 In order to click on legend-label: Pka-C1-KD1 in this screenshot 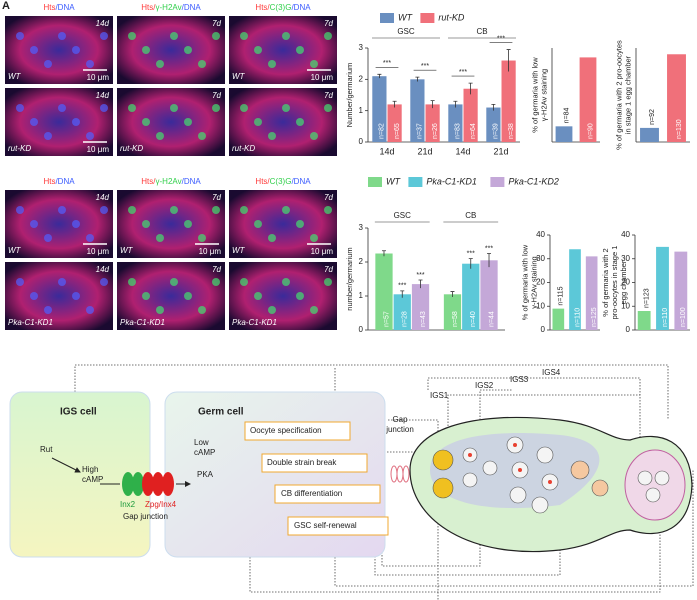, I will do `click(451, 181)`.